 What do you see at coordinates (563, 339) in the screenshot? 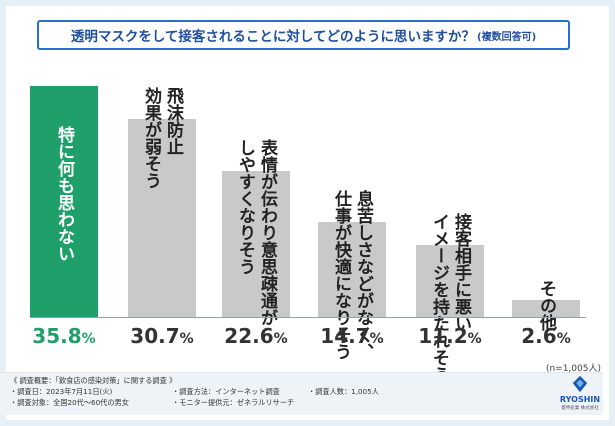
I see `bar-6-value-unit: %` at bounding box center [563, 339].